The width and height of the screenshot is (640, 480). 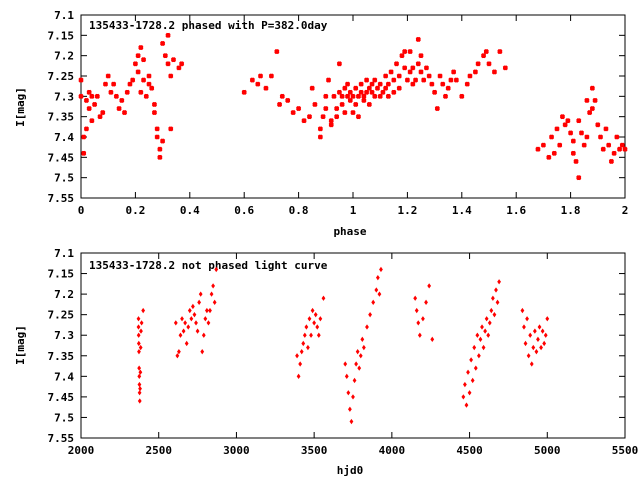 I want to click on unphased-plot-y-tick-label: 7.1, so click(x=64, y=253).